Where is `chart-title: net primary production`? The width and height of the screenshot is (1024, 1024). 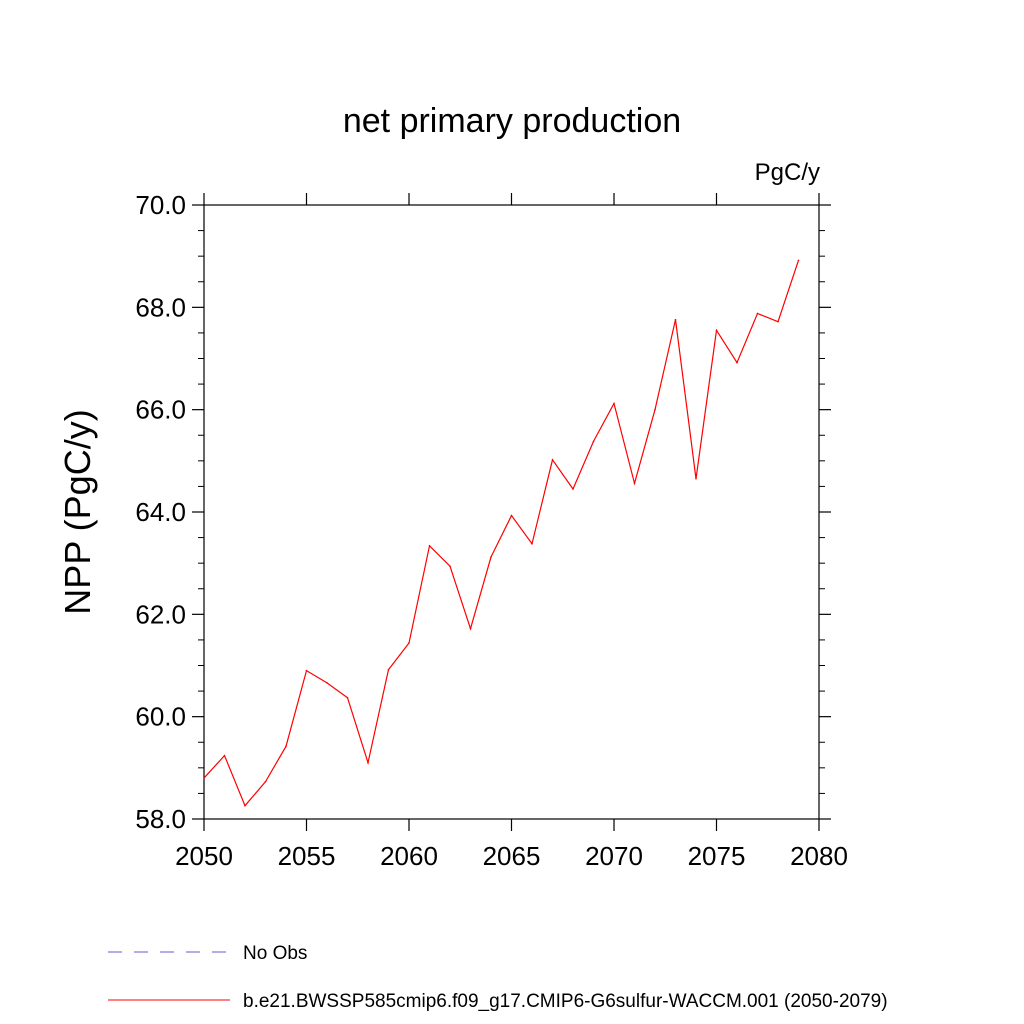 chart-title: net primary production is located at coordinates (512, 121).